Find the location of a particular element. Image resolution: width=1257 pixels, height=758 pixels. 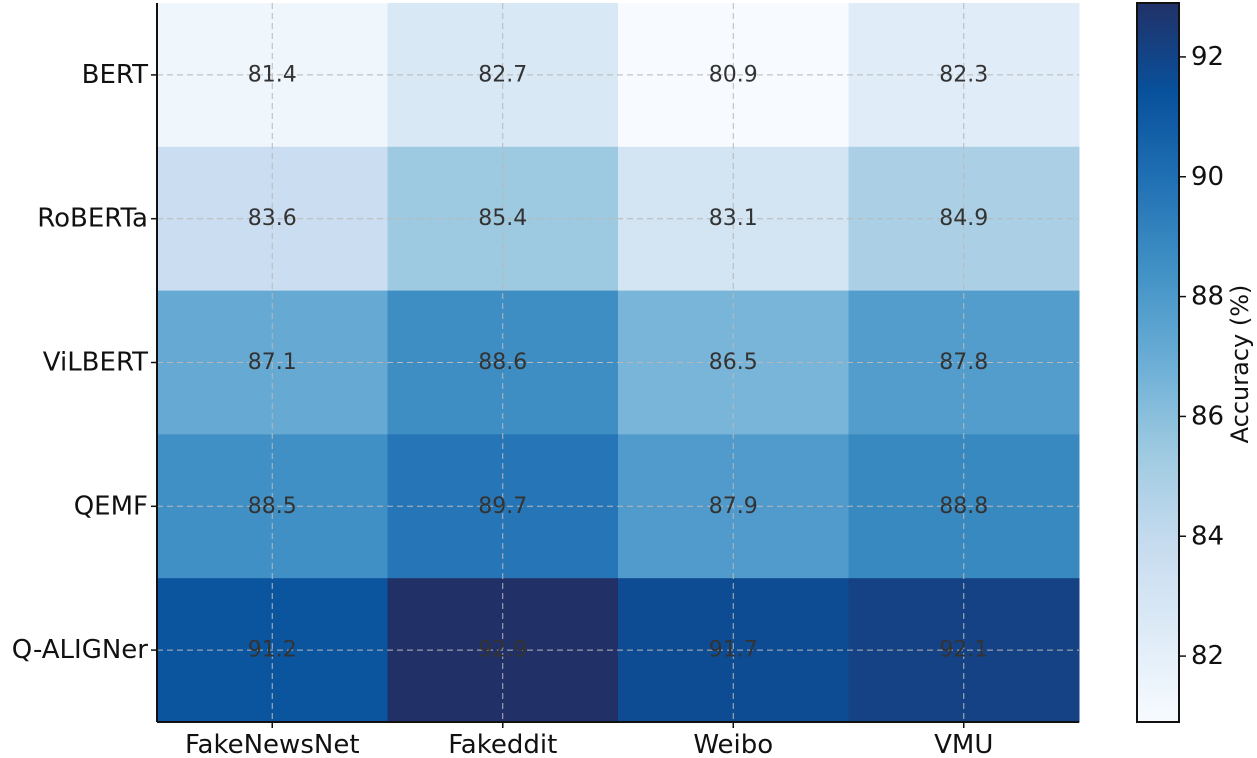

y-tick-label: ViLBERT is located at coordinates (95, 363).